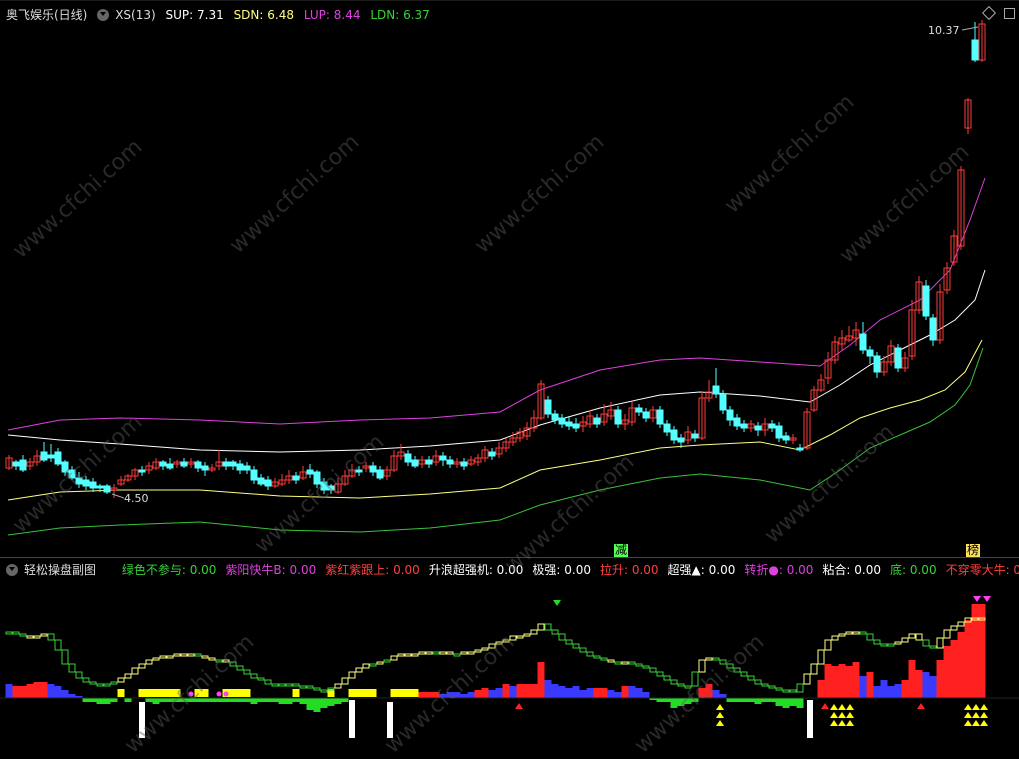  What do you see at coordinates (47, 15) in the screenshot?
I see `main-title: 奥飞娱乐(日线)` at bounding box center [47, 15].